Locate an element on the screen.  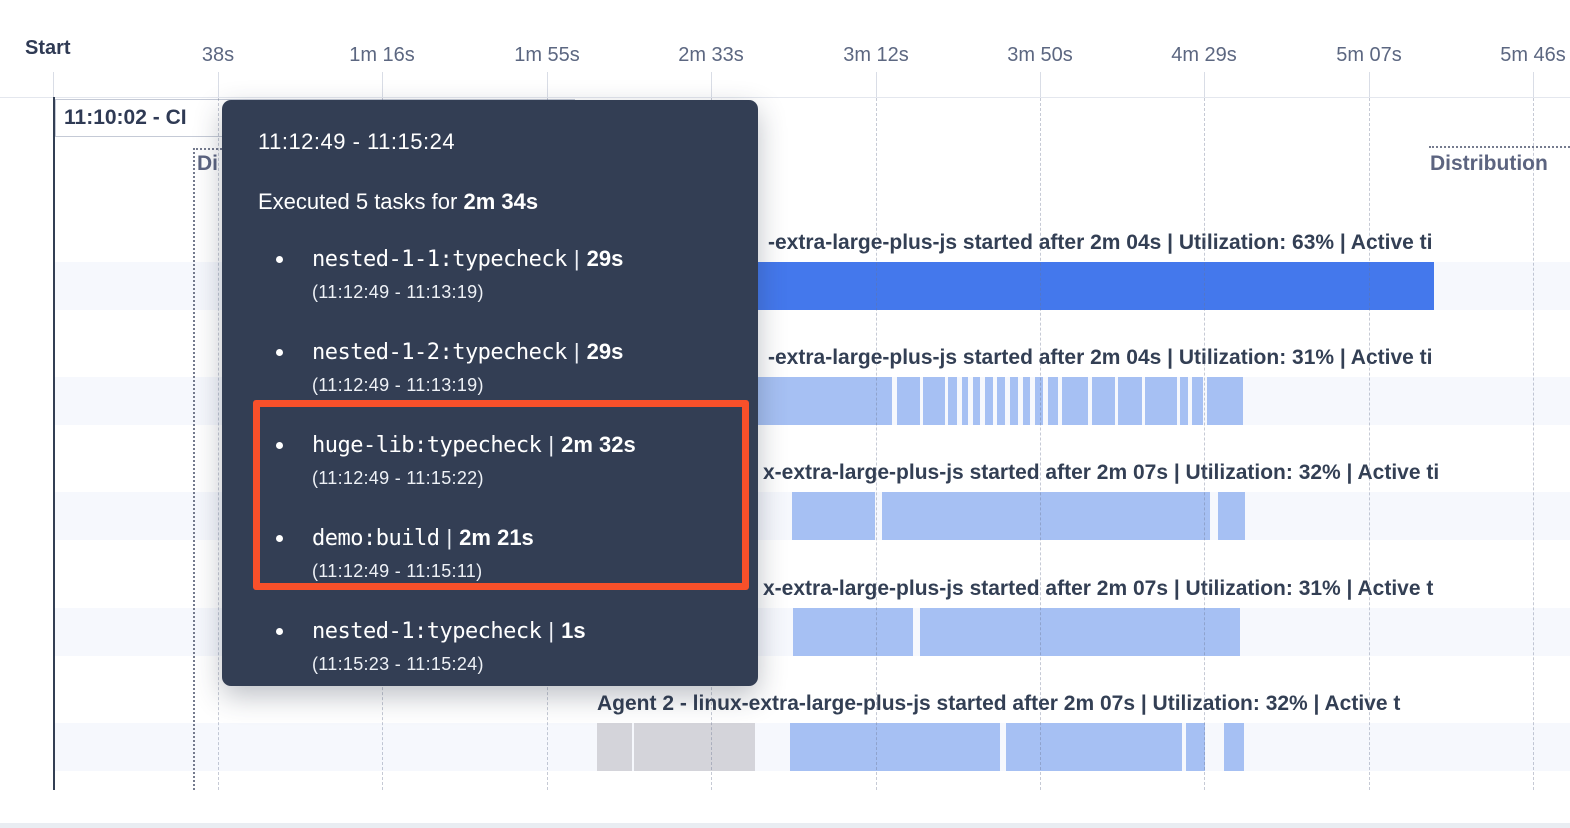
task-time-range: (11:12:49 - 11:15:22) is located at coordinates (398, 478).